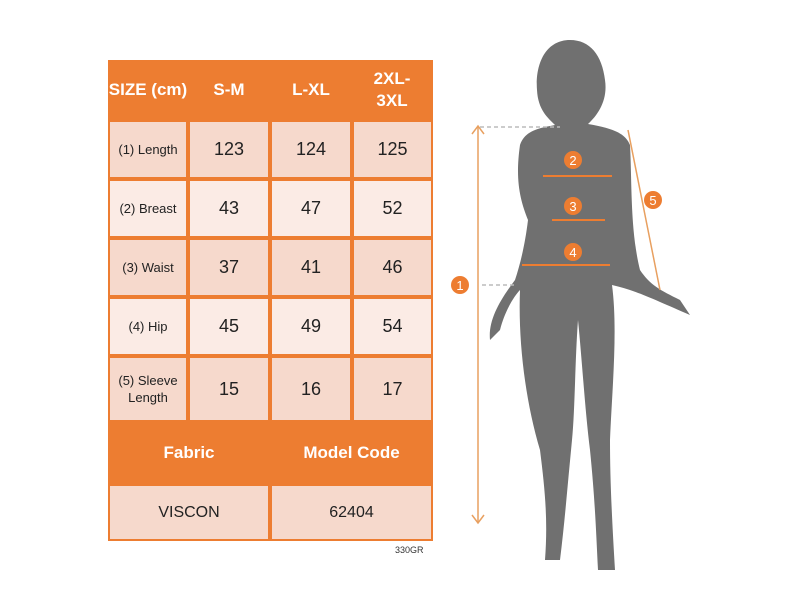  I want to click on size-value: 17, so click(392, 389).